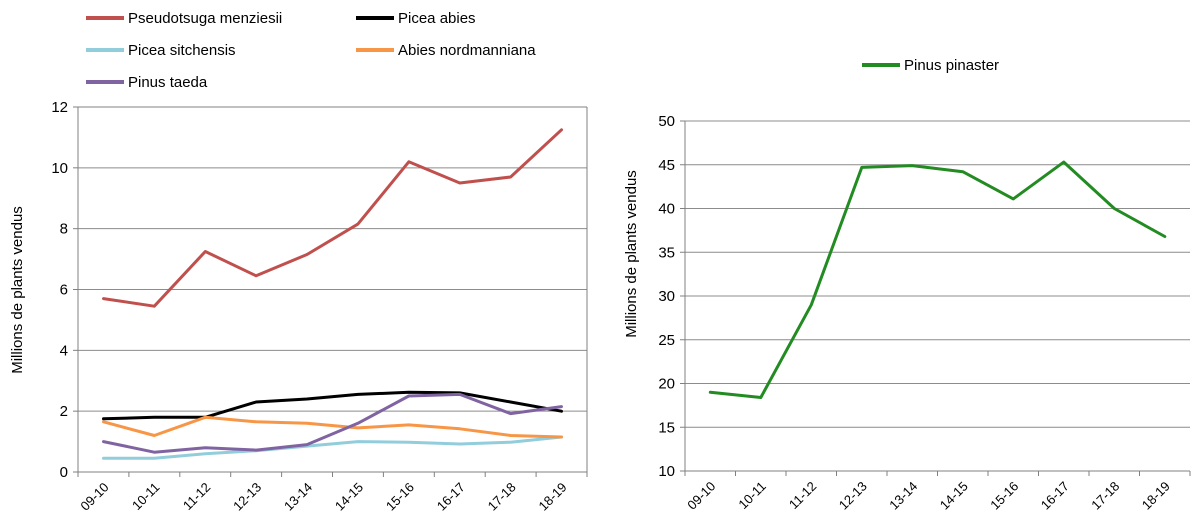  Describe the element at coordinates (64, 350) in the screenshot. I see `y-tick-label: 4` at that location.